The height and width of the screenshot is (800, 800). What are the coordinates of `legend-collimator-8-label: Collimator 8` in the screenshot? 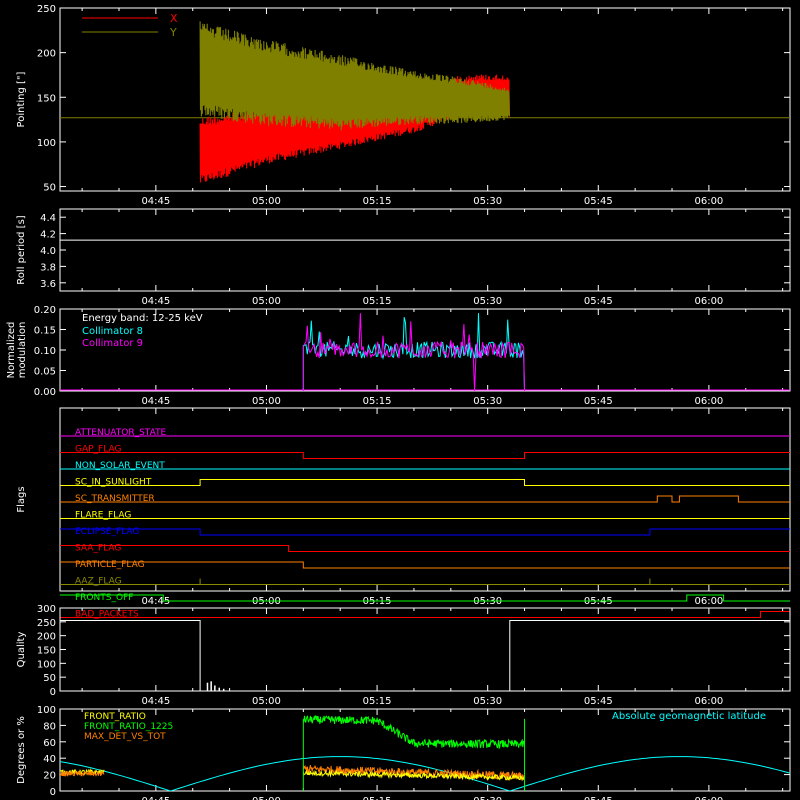 It's located at (112, 331).